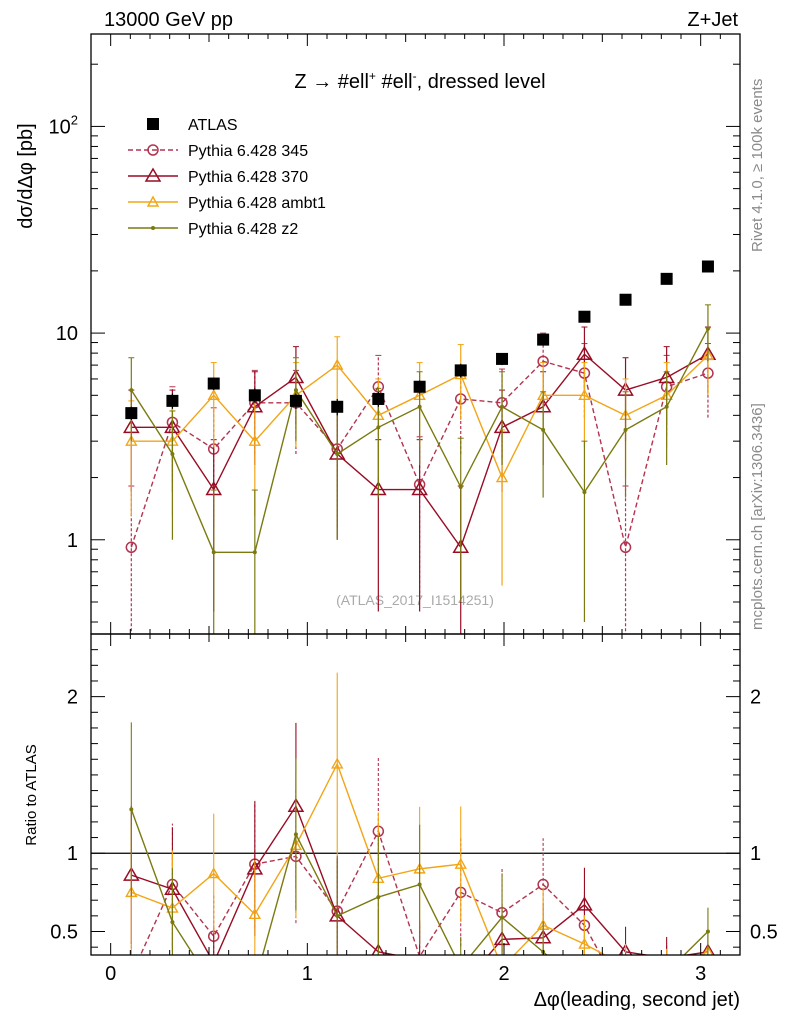 The height and width of the screenshot is (1029, 786). What do you see at coordinates (63, 125) in the screenshot?
I see `main-y-tick-label: 102` at bounding box center [63, 125].